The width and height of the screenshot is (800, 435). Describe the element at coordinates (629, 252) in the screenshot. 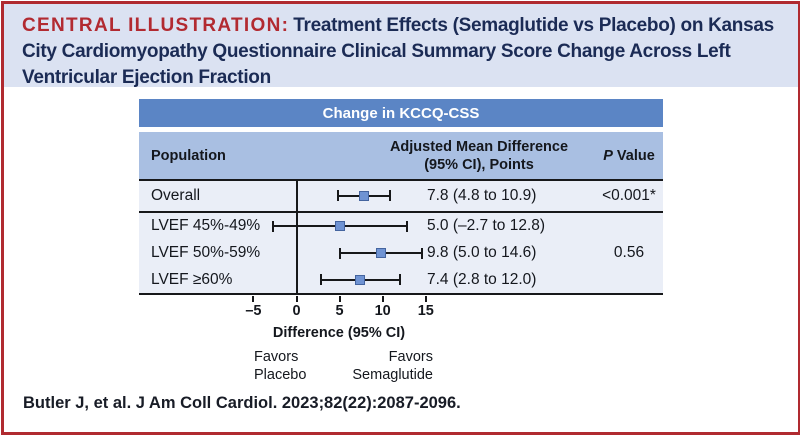

I see `p-value: 0.56` at that location.